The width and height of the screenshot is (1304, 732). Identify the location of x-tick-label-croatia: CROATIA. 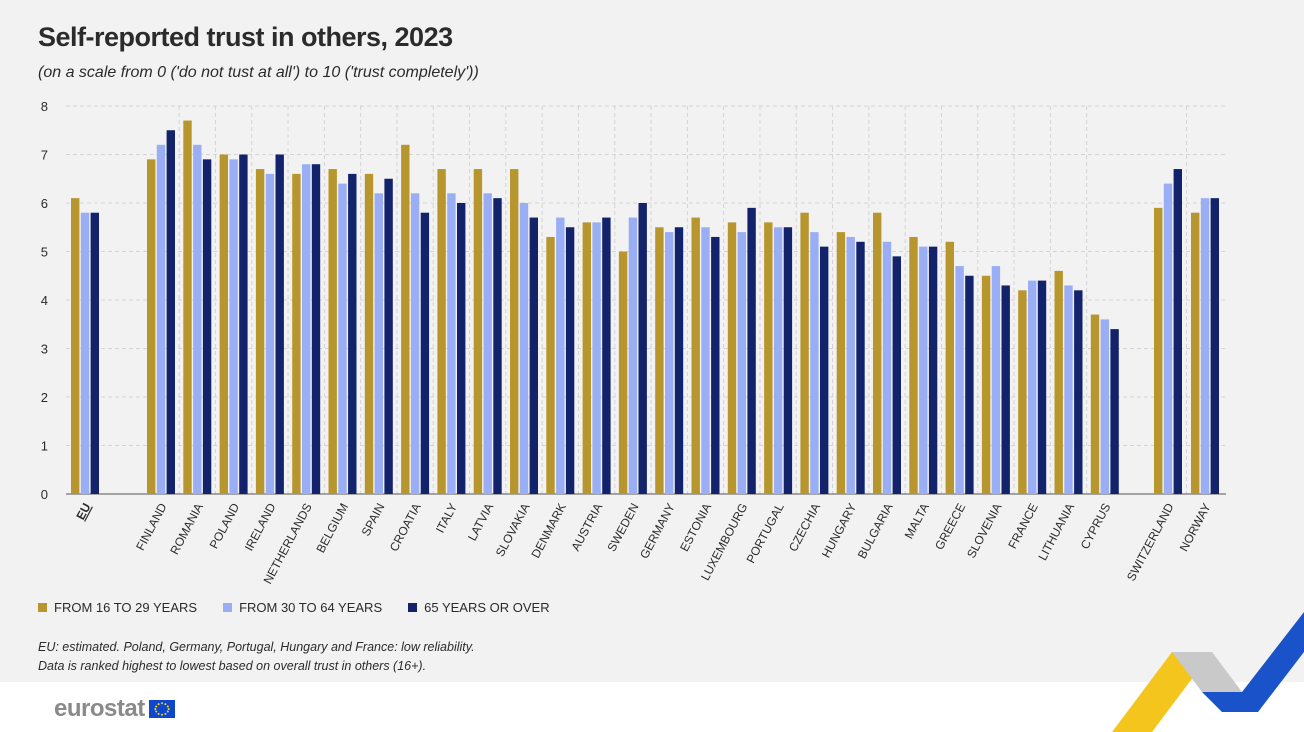
(405, 527).